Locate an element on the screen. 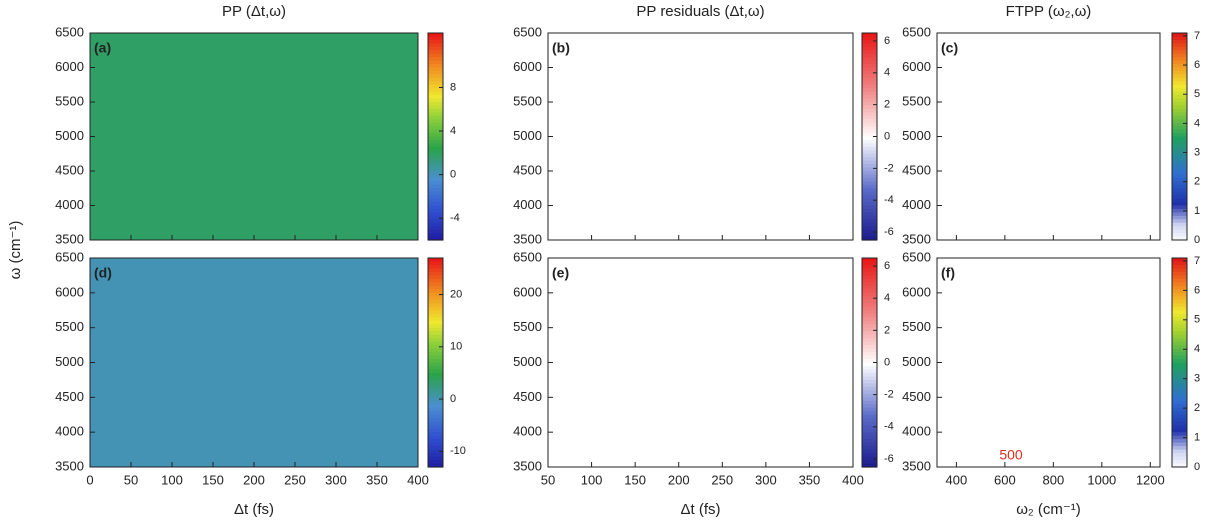 This screenshot has height=523, width=1216. colorbar: -6 -4 -2 0 2 4 6 is located at coordinates (877, 362).